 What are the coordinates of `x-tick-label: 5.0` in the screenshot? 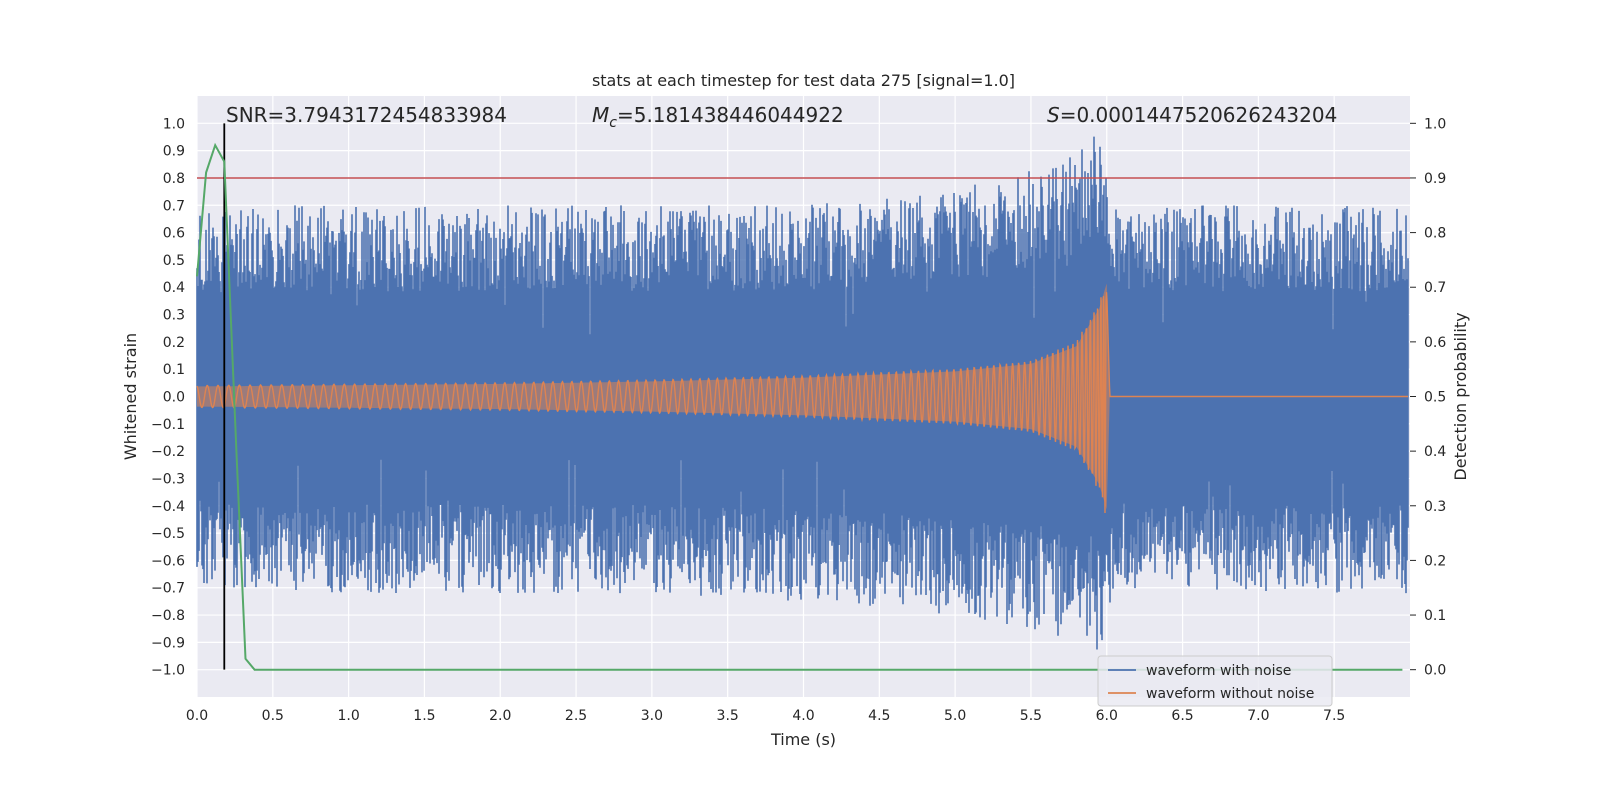 It's located at (955, 716).